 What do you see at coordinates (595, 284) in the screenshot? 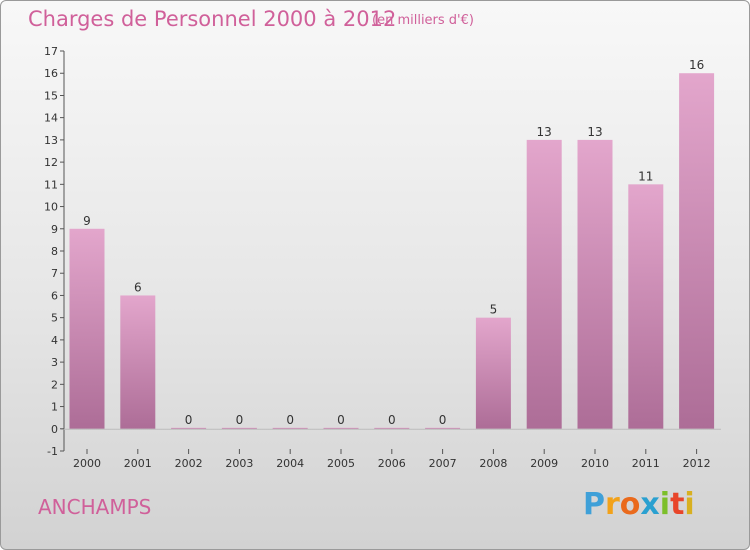
I see `bar-2010` at bounding box center [595, 284].